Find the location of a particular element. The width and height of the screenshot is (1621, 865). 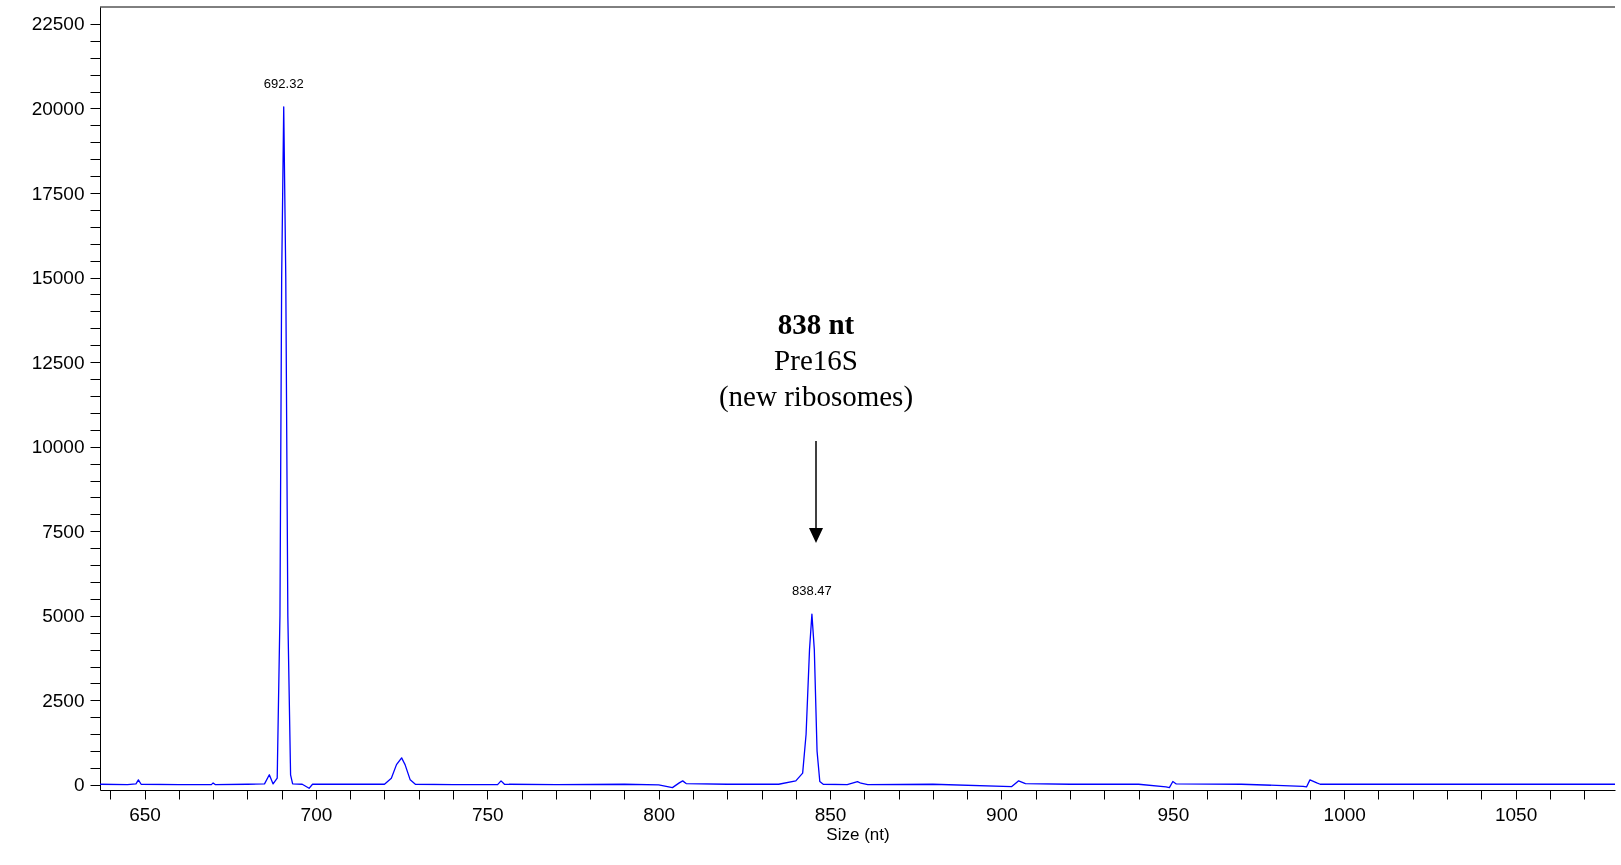

annotation: 838.47 is located at coordinates (812, 591).